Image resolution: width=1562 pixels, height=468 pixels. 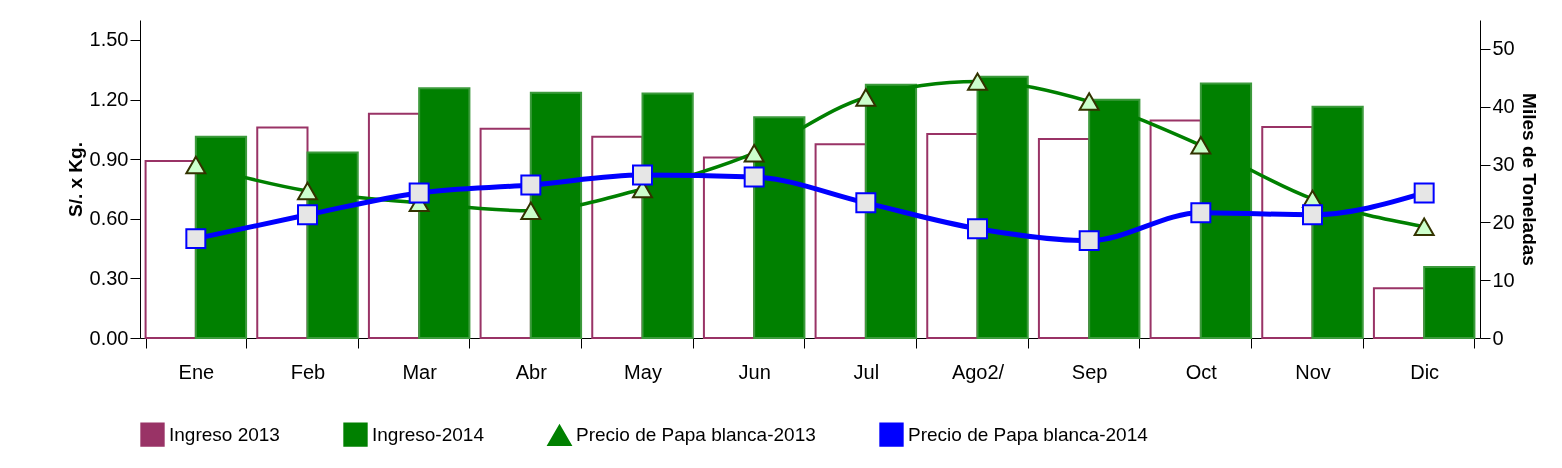 I want to click on y-tick-label: 0.30, so click(x=109, y=277).